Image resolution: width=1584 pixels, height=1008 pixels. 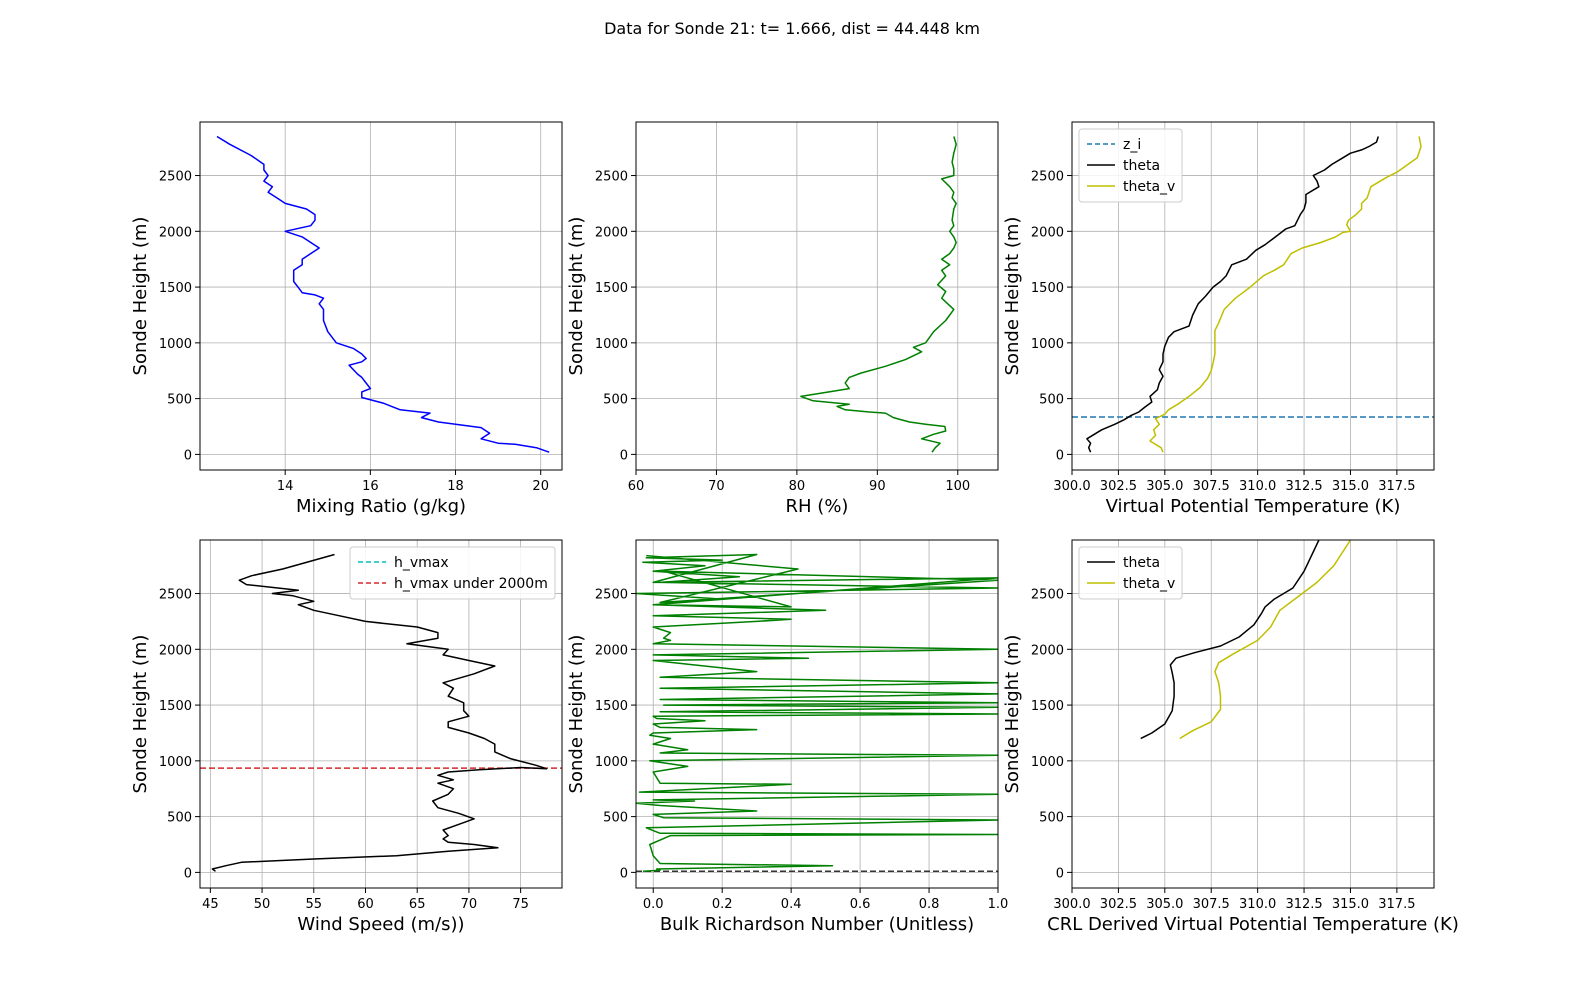 I want to click on x-tick-label: 1.0, so click(x=998, y=904).